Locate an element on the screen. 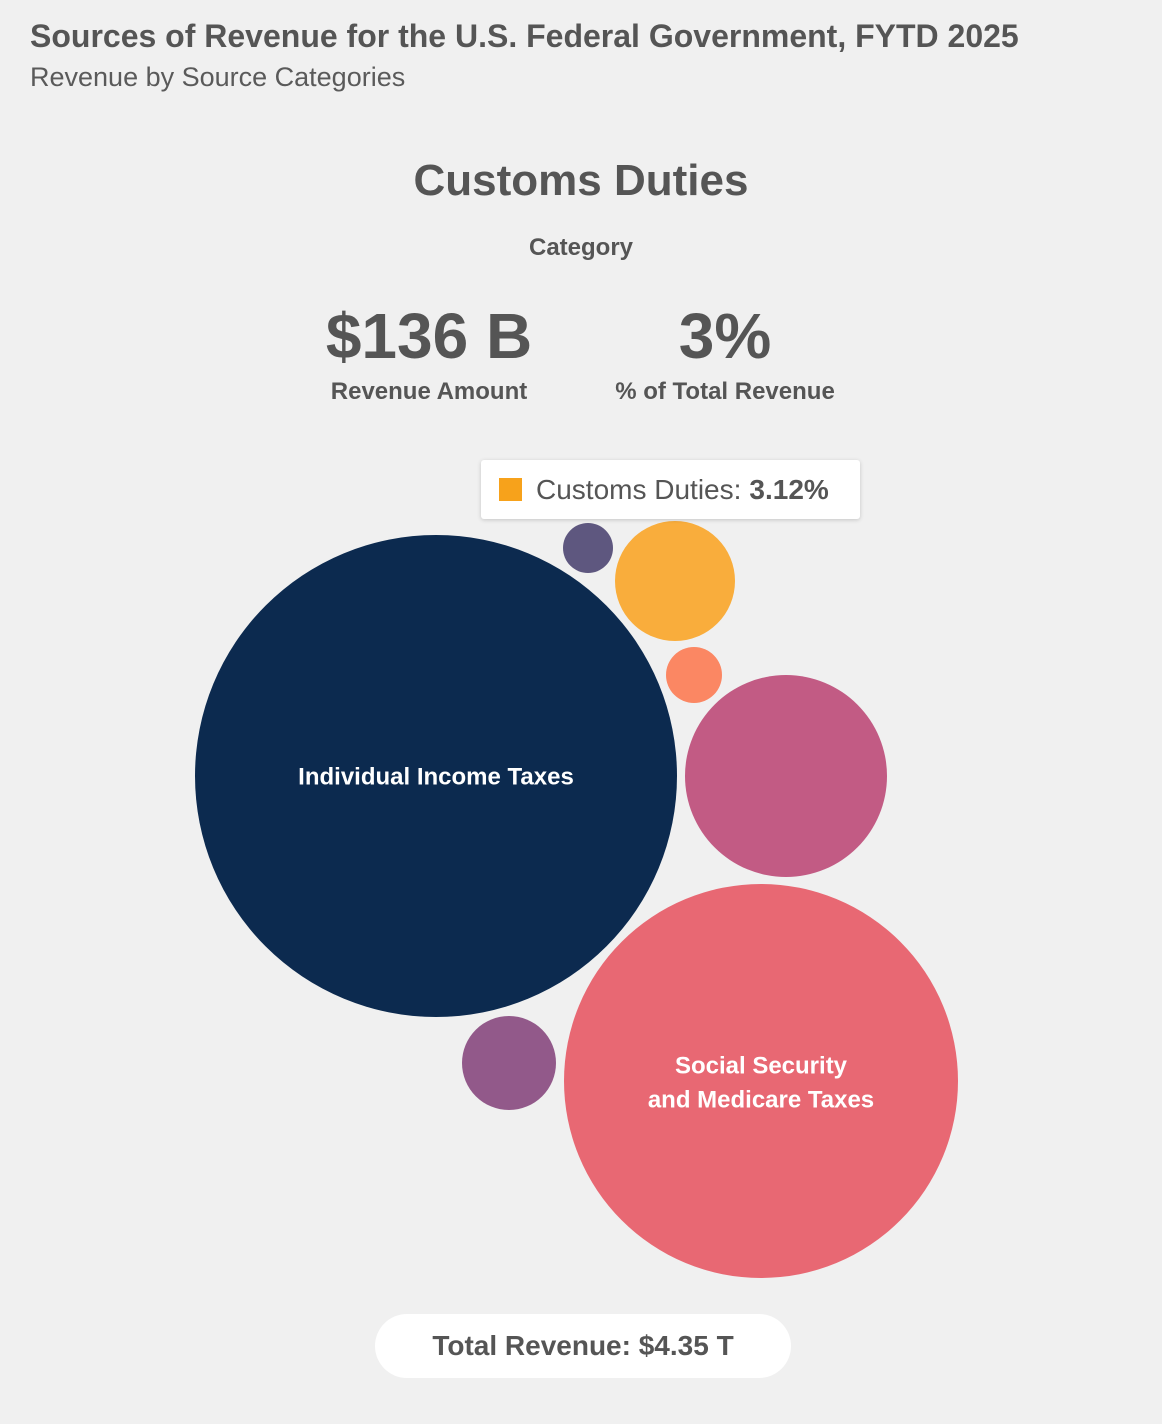 This screenshot has height=1424, width=1162. percent-of-total-stat: 3% % of Total Revenue is located at coordinates (725, 352).